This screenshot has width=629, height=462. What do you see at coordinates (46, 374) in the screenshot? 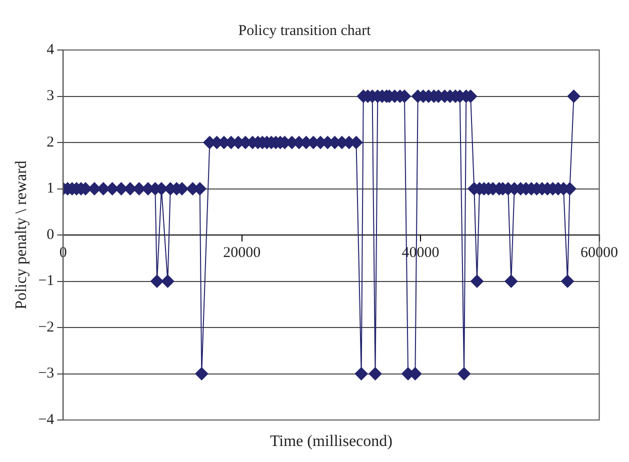
I see `y-tick-label: −3` at bounding box center [46, 374].